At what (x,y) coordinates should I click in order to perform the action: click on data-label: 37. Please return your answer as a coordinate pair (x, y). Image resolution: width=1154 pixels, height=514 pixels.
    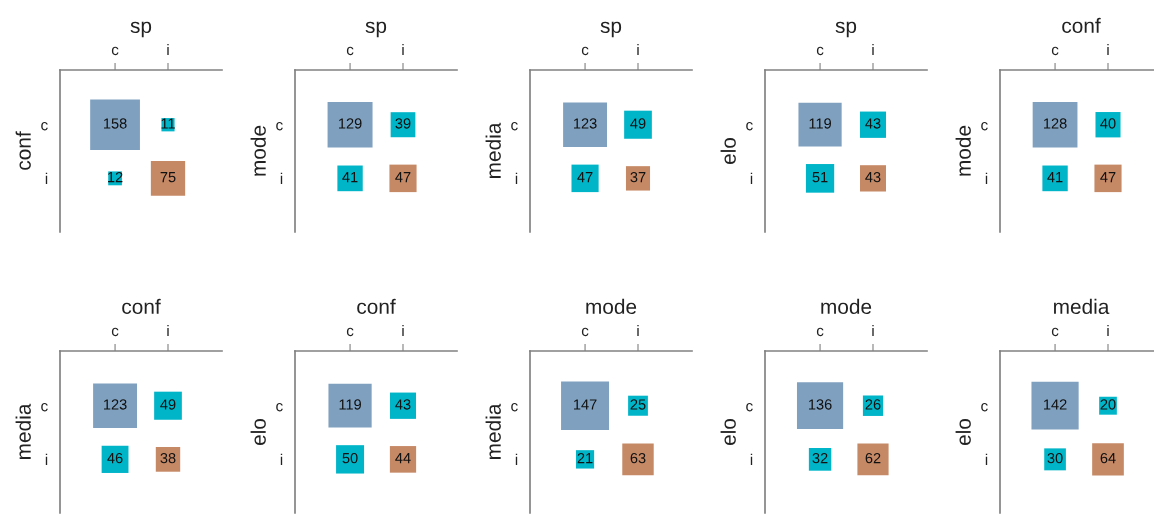
    Looking at the image, I should click on (638, 177).